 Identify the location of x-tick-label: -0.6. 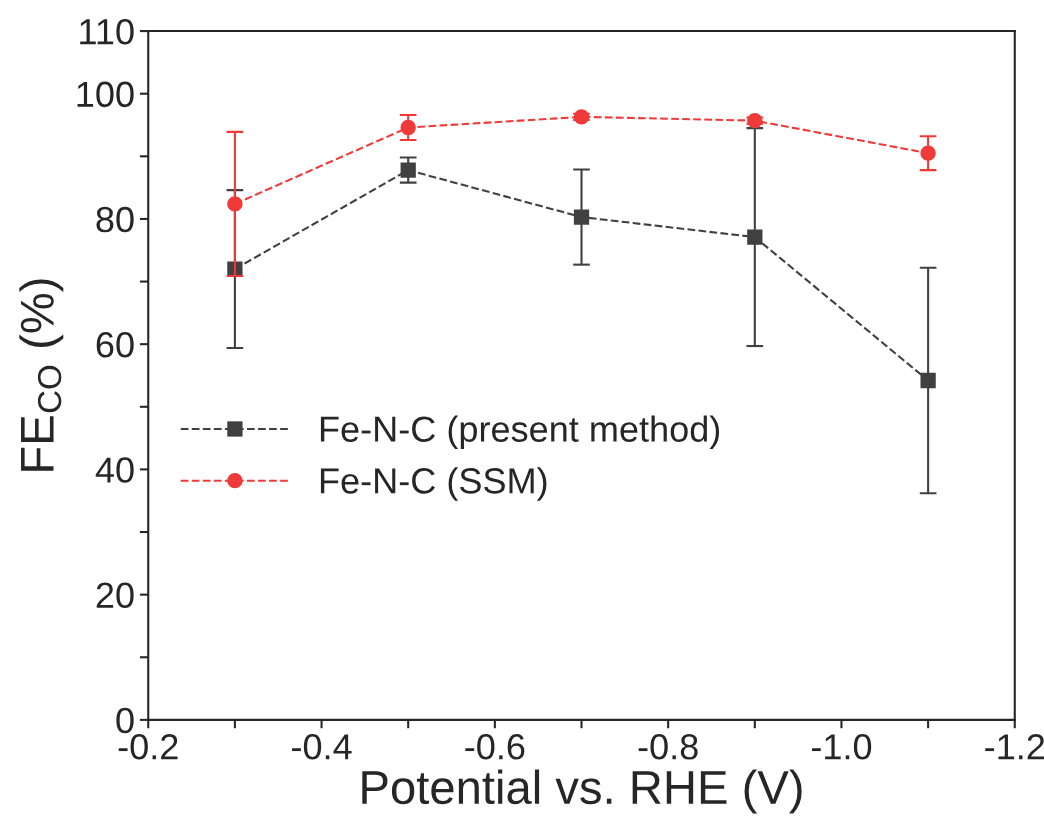
(495, 747).